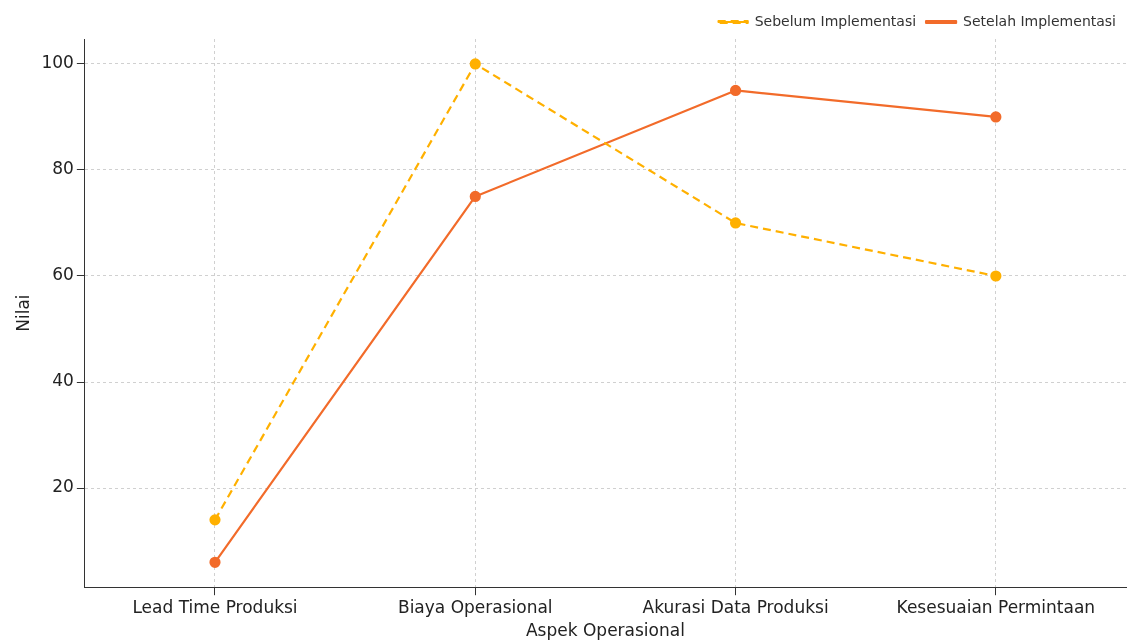 The height and width of the screenshot is (642, 1136). What do you see at coordinates (996, 606) in the screenshot?
I see `x-tick-label: Kesesuaian Permintaan` at bounding box center [996, 606].